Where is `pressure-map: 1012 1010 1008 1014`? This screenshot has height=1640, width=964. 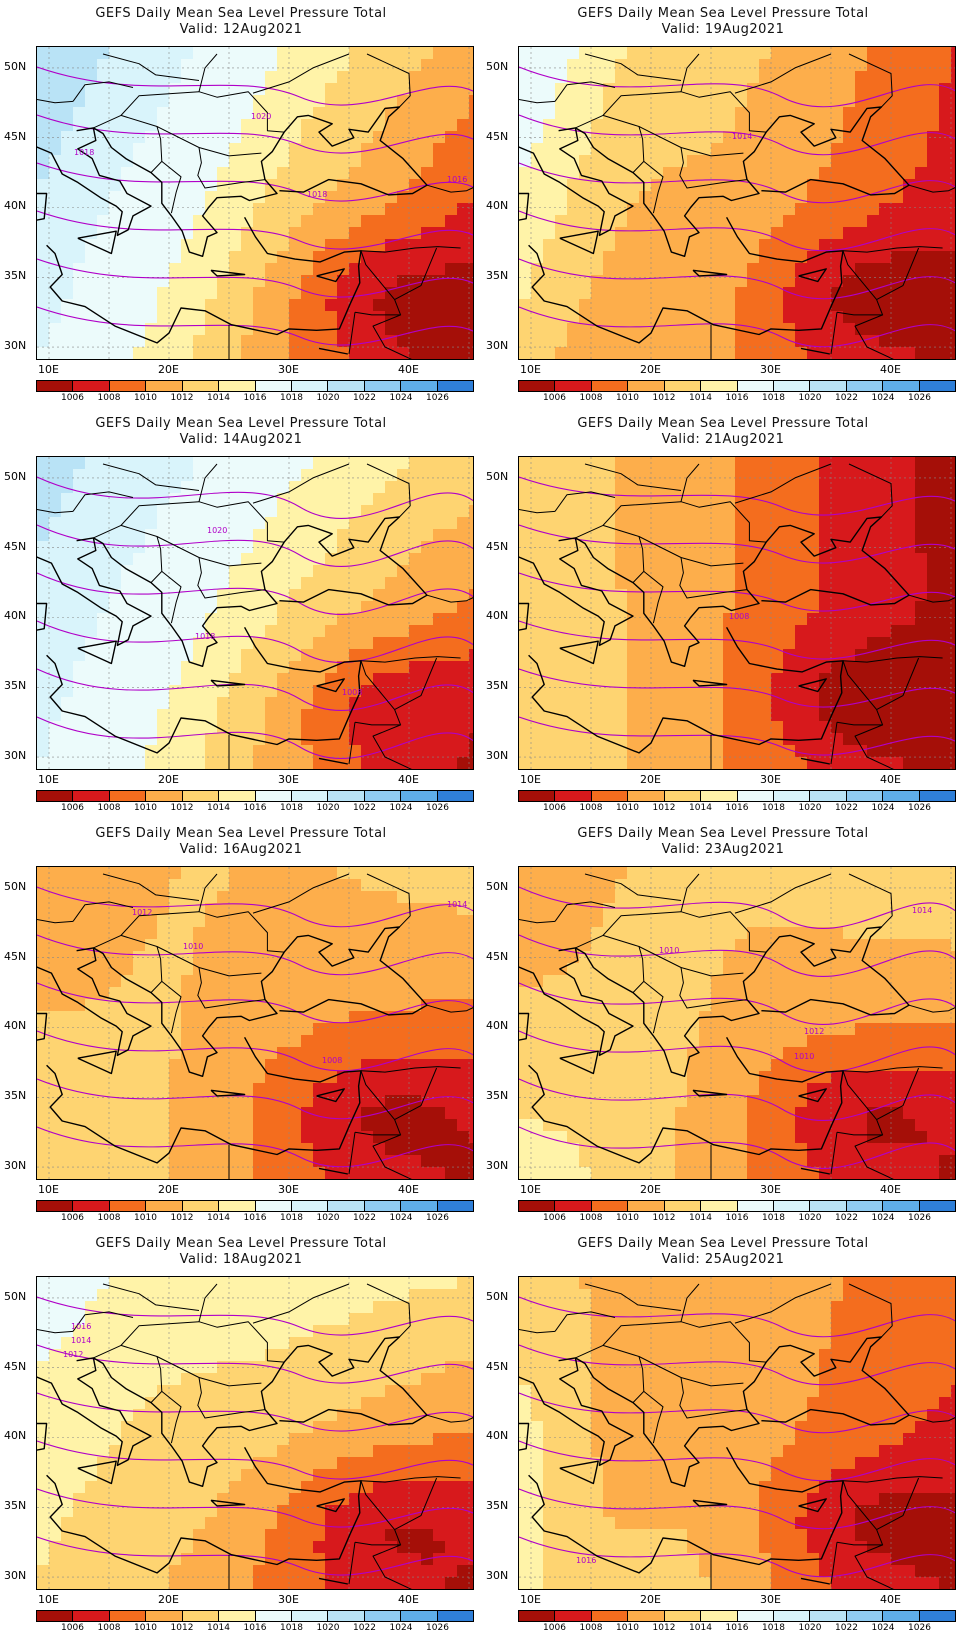 pressure-map: 1012 1010 1008 1014 is located at coordinates (255, 1023).